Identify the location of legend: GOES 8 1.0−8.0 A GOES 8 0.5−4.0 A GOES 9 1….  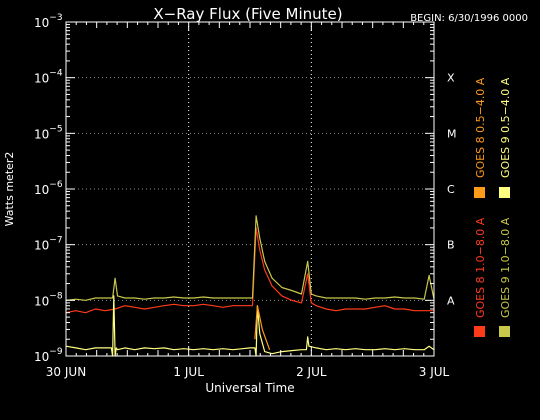
(493, 207).